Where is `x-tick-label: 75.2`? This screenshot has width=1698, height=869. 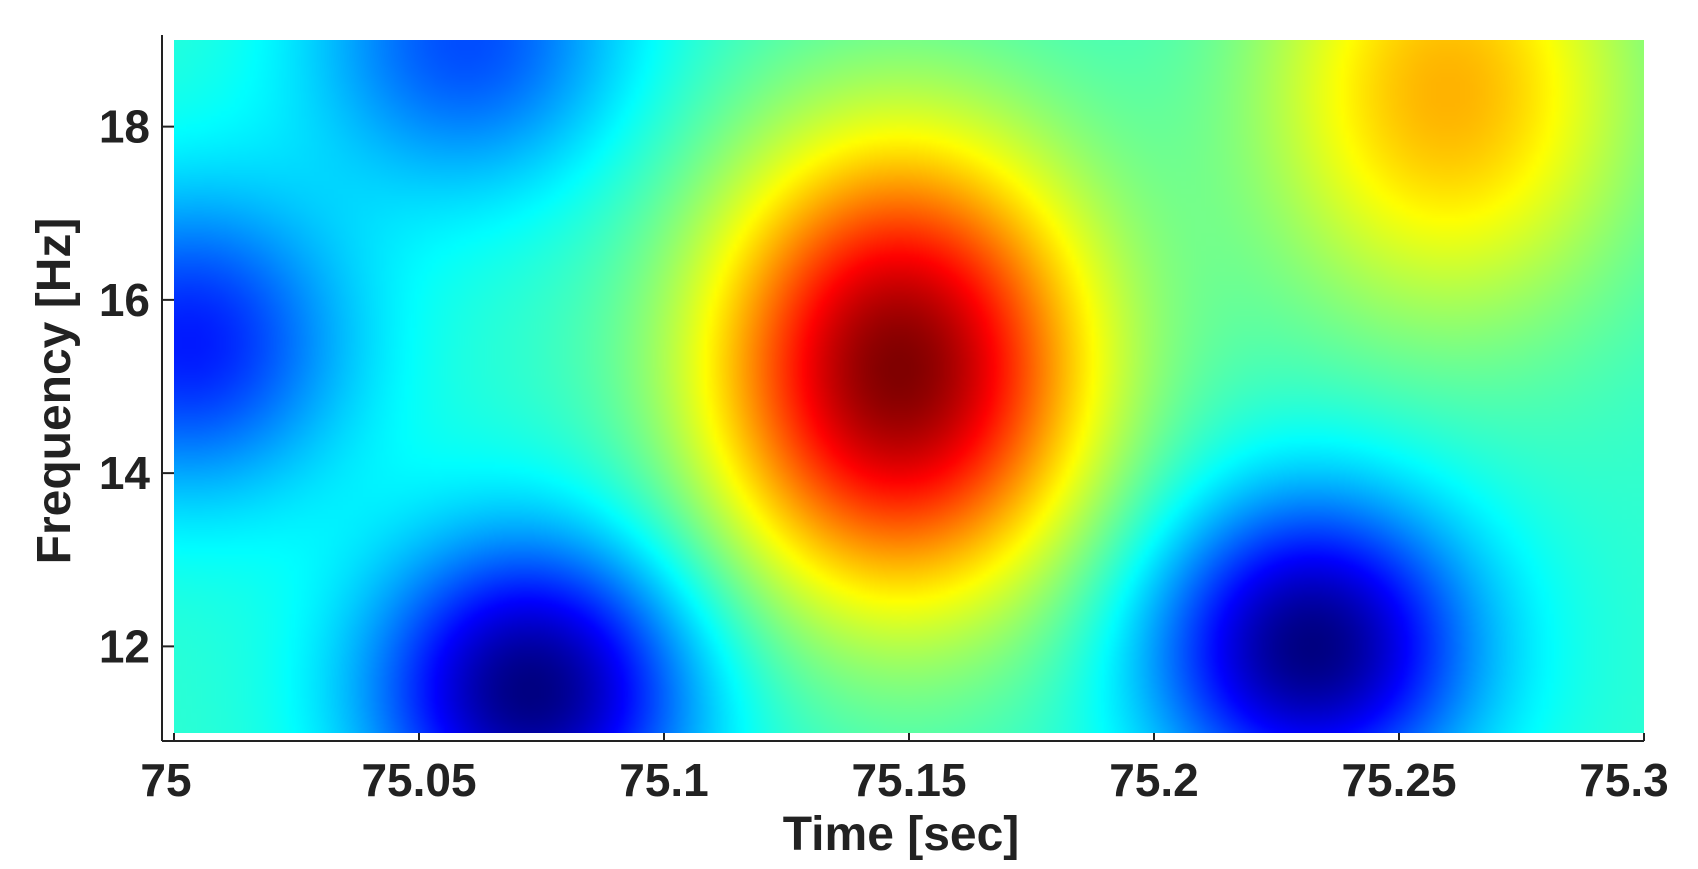 x-tick-label: 75.2 is located at coordinates (1154, 780).